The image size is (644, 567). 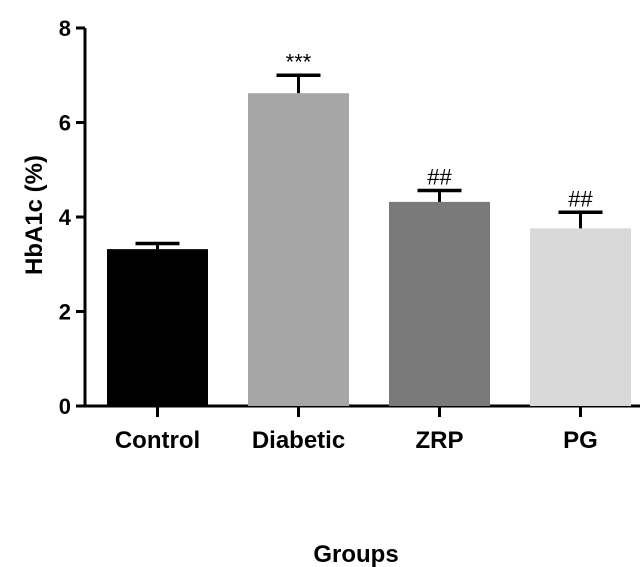 I want to click on y-tick-label: 2, so click(x=65, y=312).